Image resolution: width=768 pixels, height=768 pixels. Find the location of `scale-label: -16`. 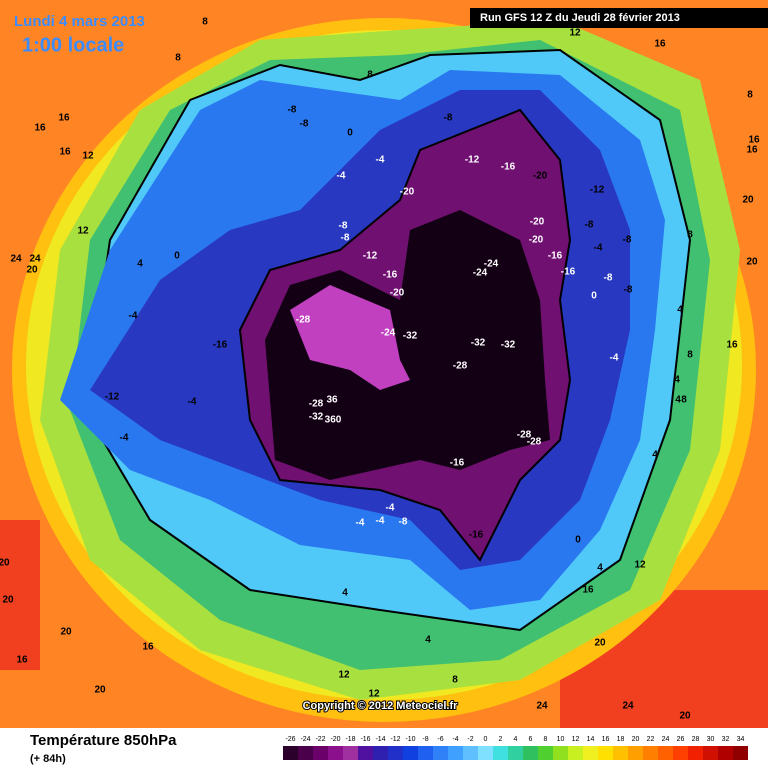

scale-label: -16 is located at coordinates (365, 739).